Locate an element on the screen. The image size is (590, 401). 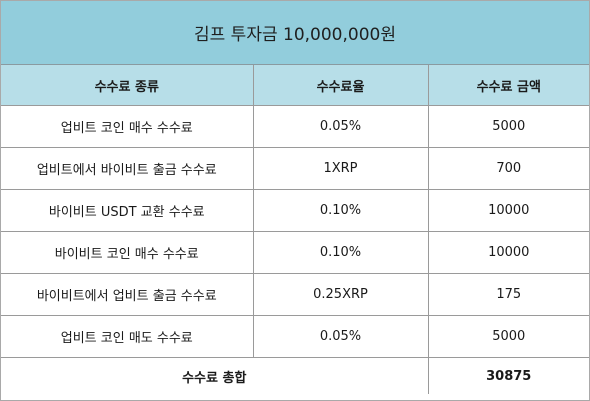
fee-type-cell: 바이비트 코인 매수 수수료 is located at coordinates (127, 252).